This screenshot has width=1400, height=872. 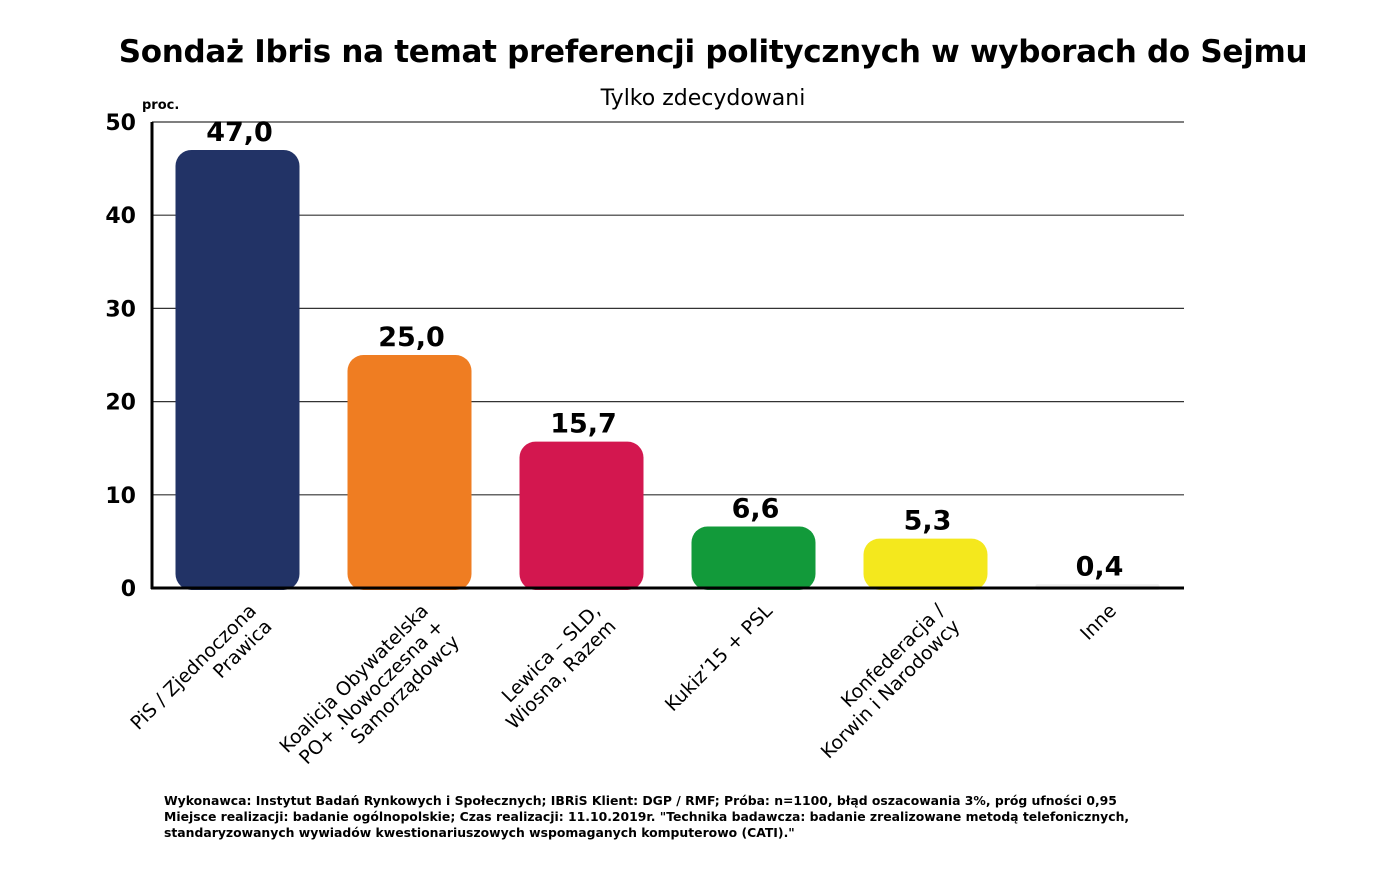 I want to click on data-label: 25,0, so click(x=411, y=337).